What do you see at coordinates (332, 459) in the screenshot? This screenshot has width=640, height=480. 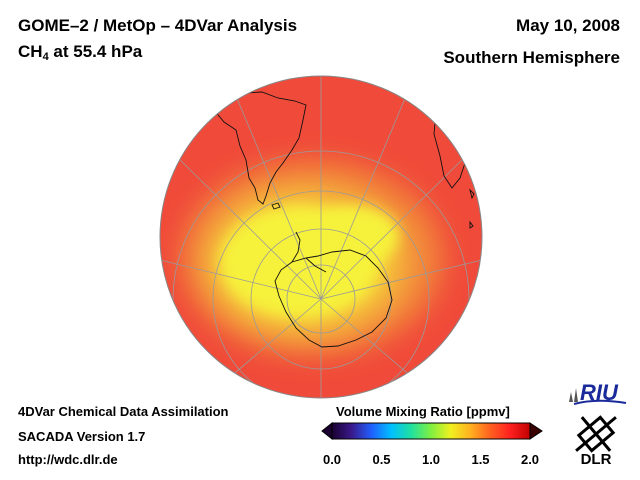 I see `colorbar-tick-label: 0.0` at bounding box center [332, 459].